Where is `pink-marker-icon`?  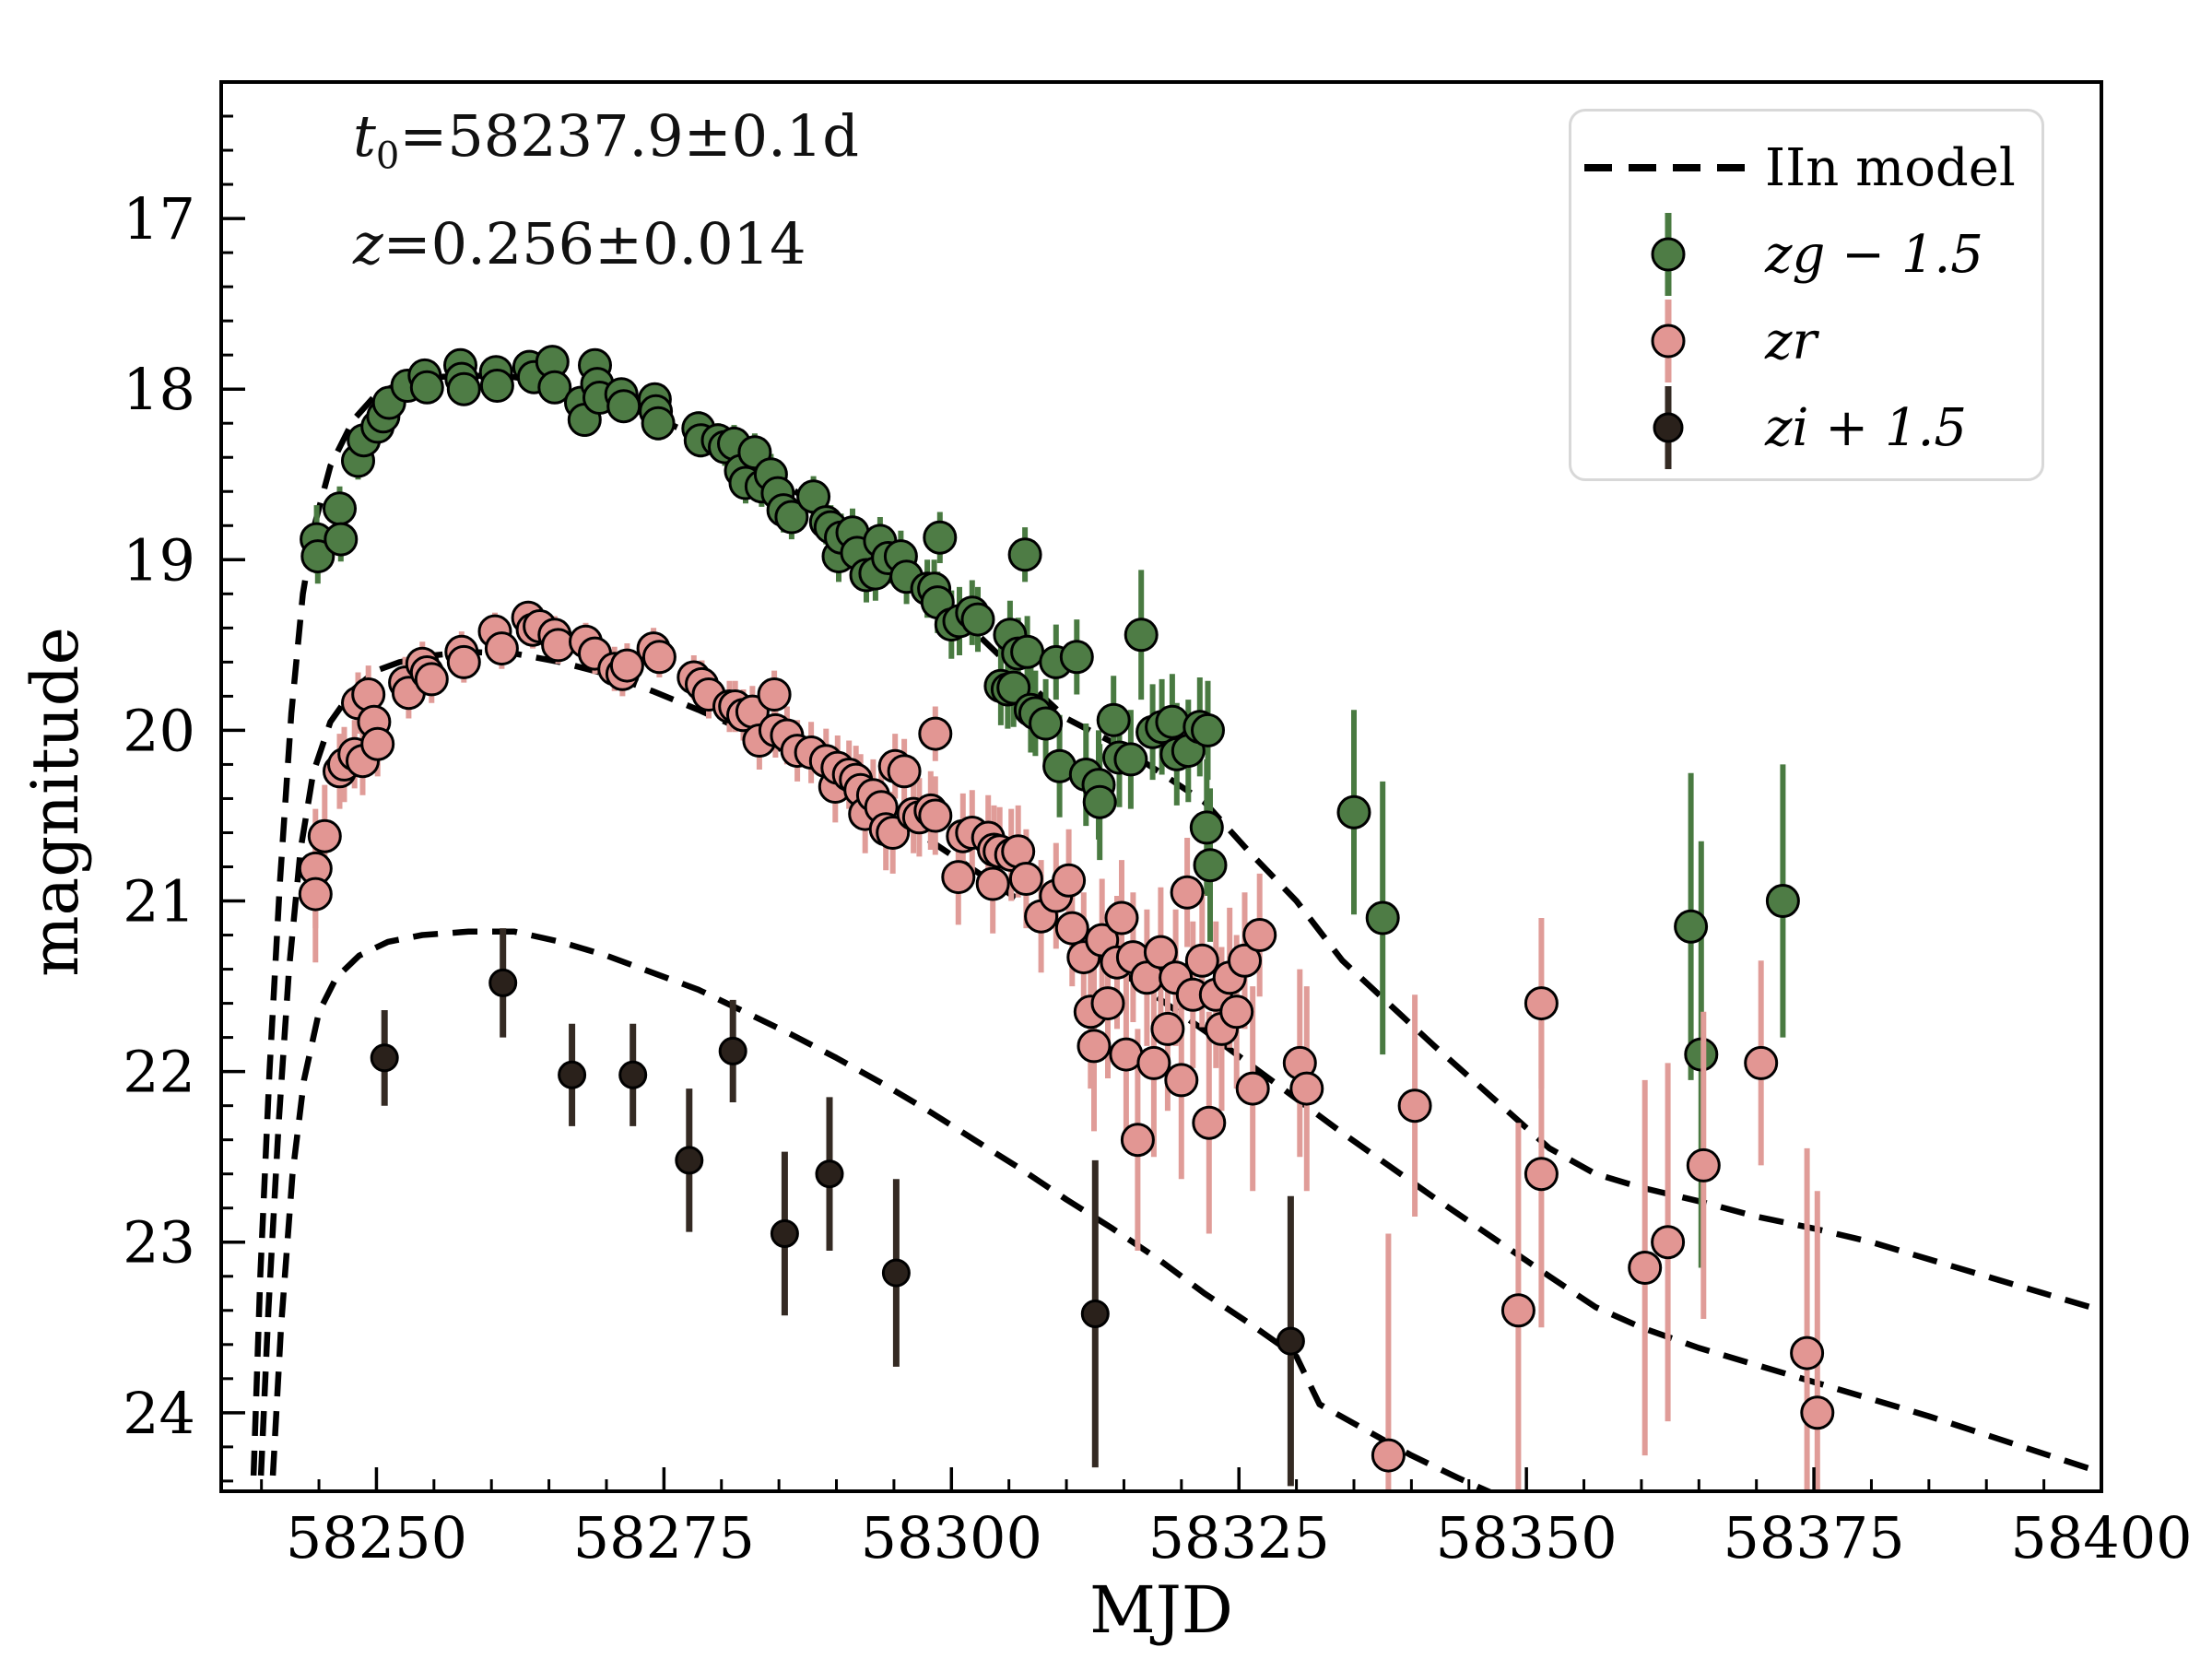 pink-marker-icon is located at coordinates (1668, 341).